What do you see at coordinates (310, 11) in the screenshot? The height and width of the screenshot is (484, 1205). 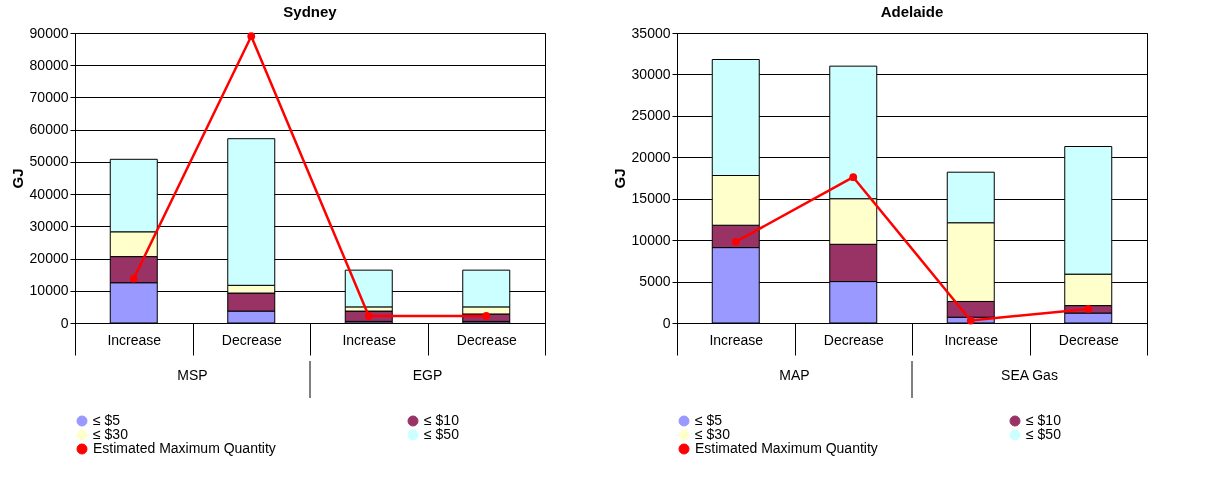 I see `chart-title: Sydney` at bounding box center [310, 11].